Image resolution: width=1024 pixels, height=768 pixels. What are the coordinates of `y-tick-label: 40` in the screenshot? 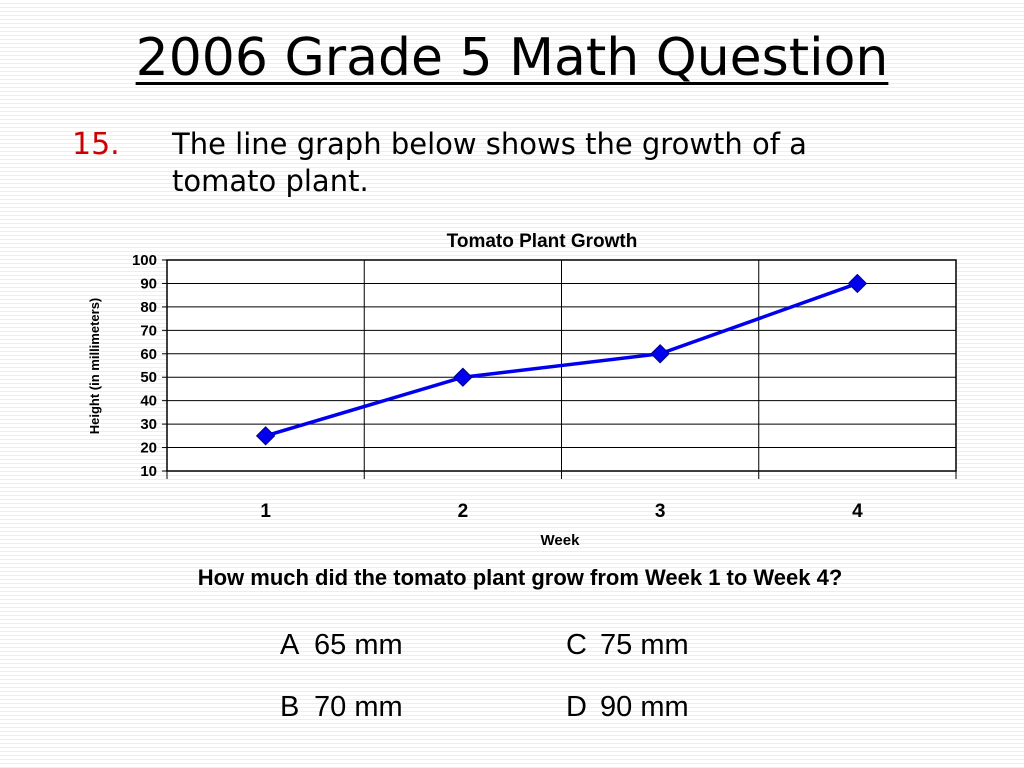 It's located at (148, 401).